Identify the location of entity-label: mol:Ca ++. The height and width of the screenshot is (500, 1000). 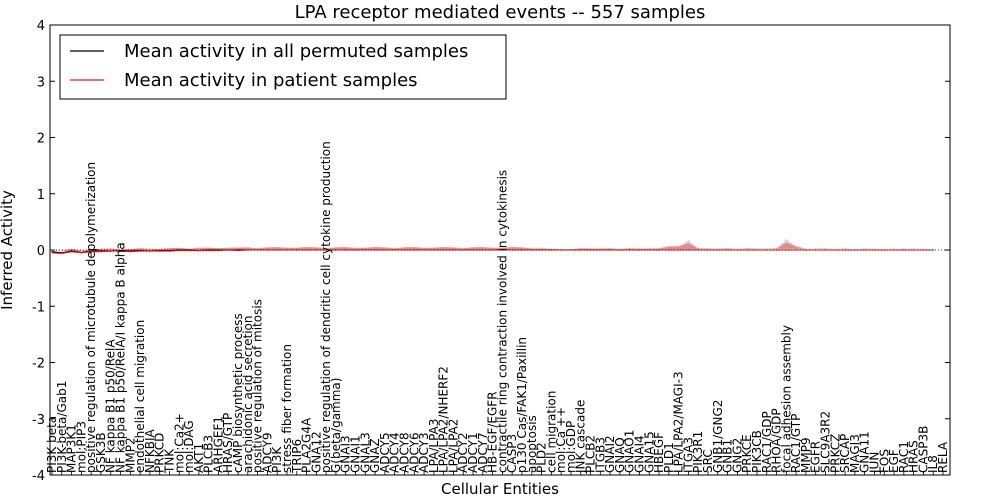
(561, 440).